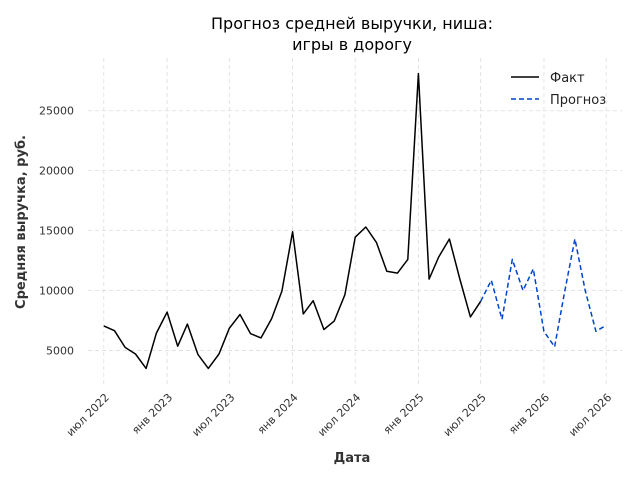  Describe the element at coordinates (352, 458) in the screenshot. I see `x-axis-label: Дата` at that location.